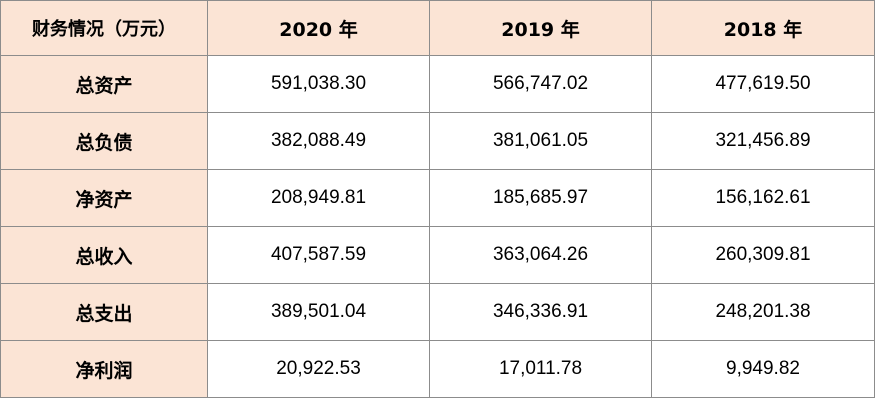  What do you see at coordinates (540, 255) in the screenshot?
I see `cell-value: 363,064.26` at bounding box center [540, 255].